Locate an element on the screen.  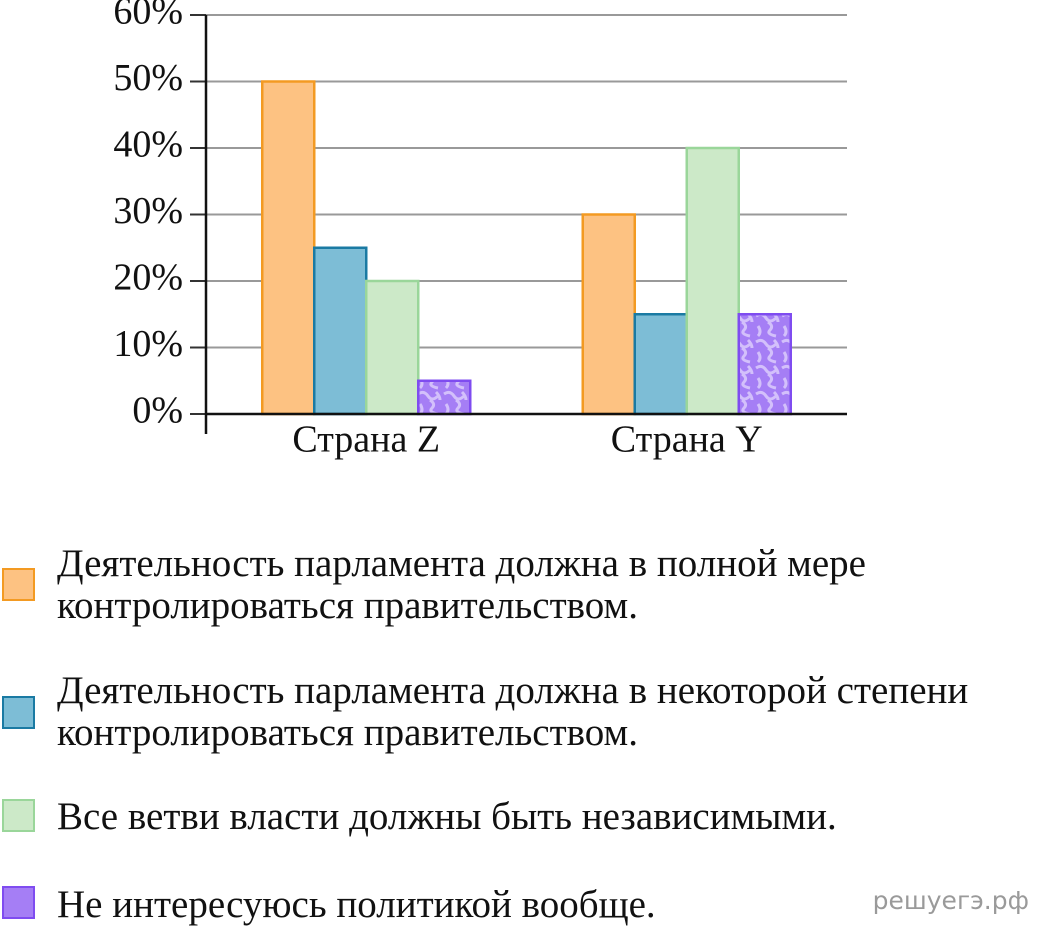
y-tick-label: 50% is located at coordinates (148, 78).